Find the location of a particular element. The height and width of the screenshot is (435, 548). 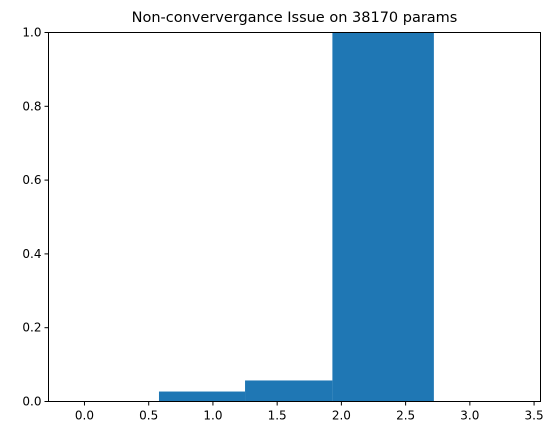

y-tick-label-1: 0.2 is located at coordinates (31, 328).